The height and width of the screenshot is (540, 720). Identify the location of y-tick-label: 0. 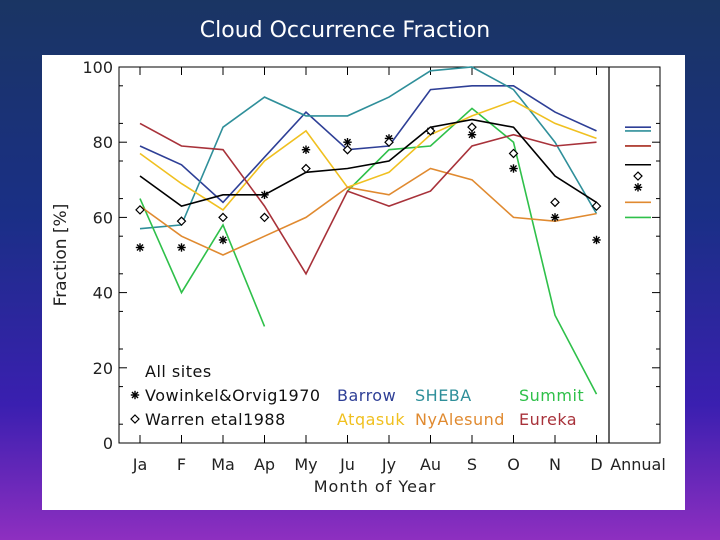
(108, 443).